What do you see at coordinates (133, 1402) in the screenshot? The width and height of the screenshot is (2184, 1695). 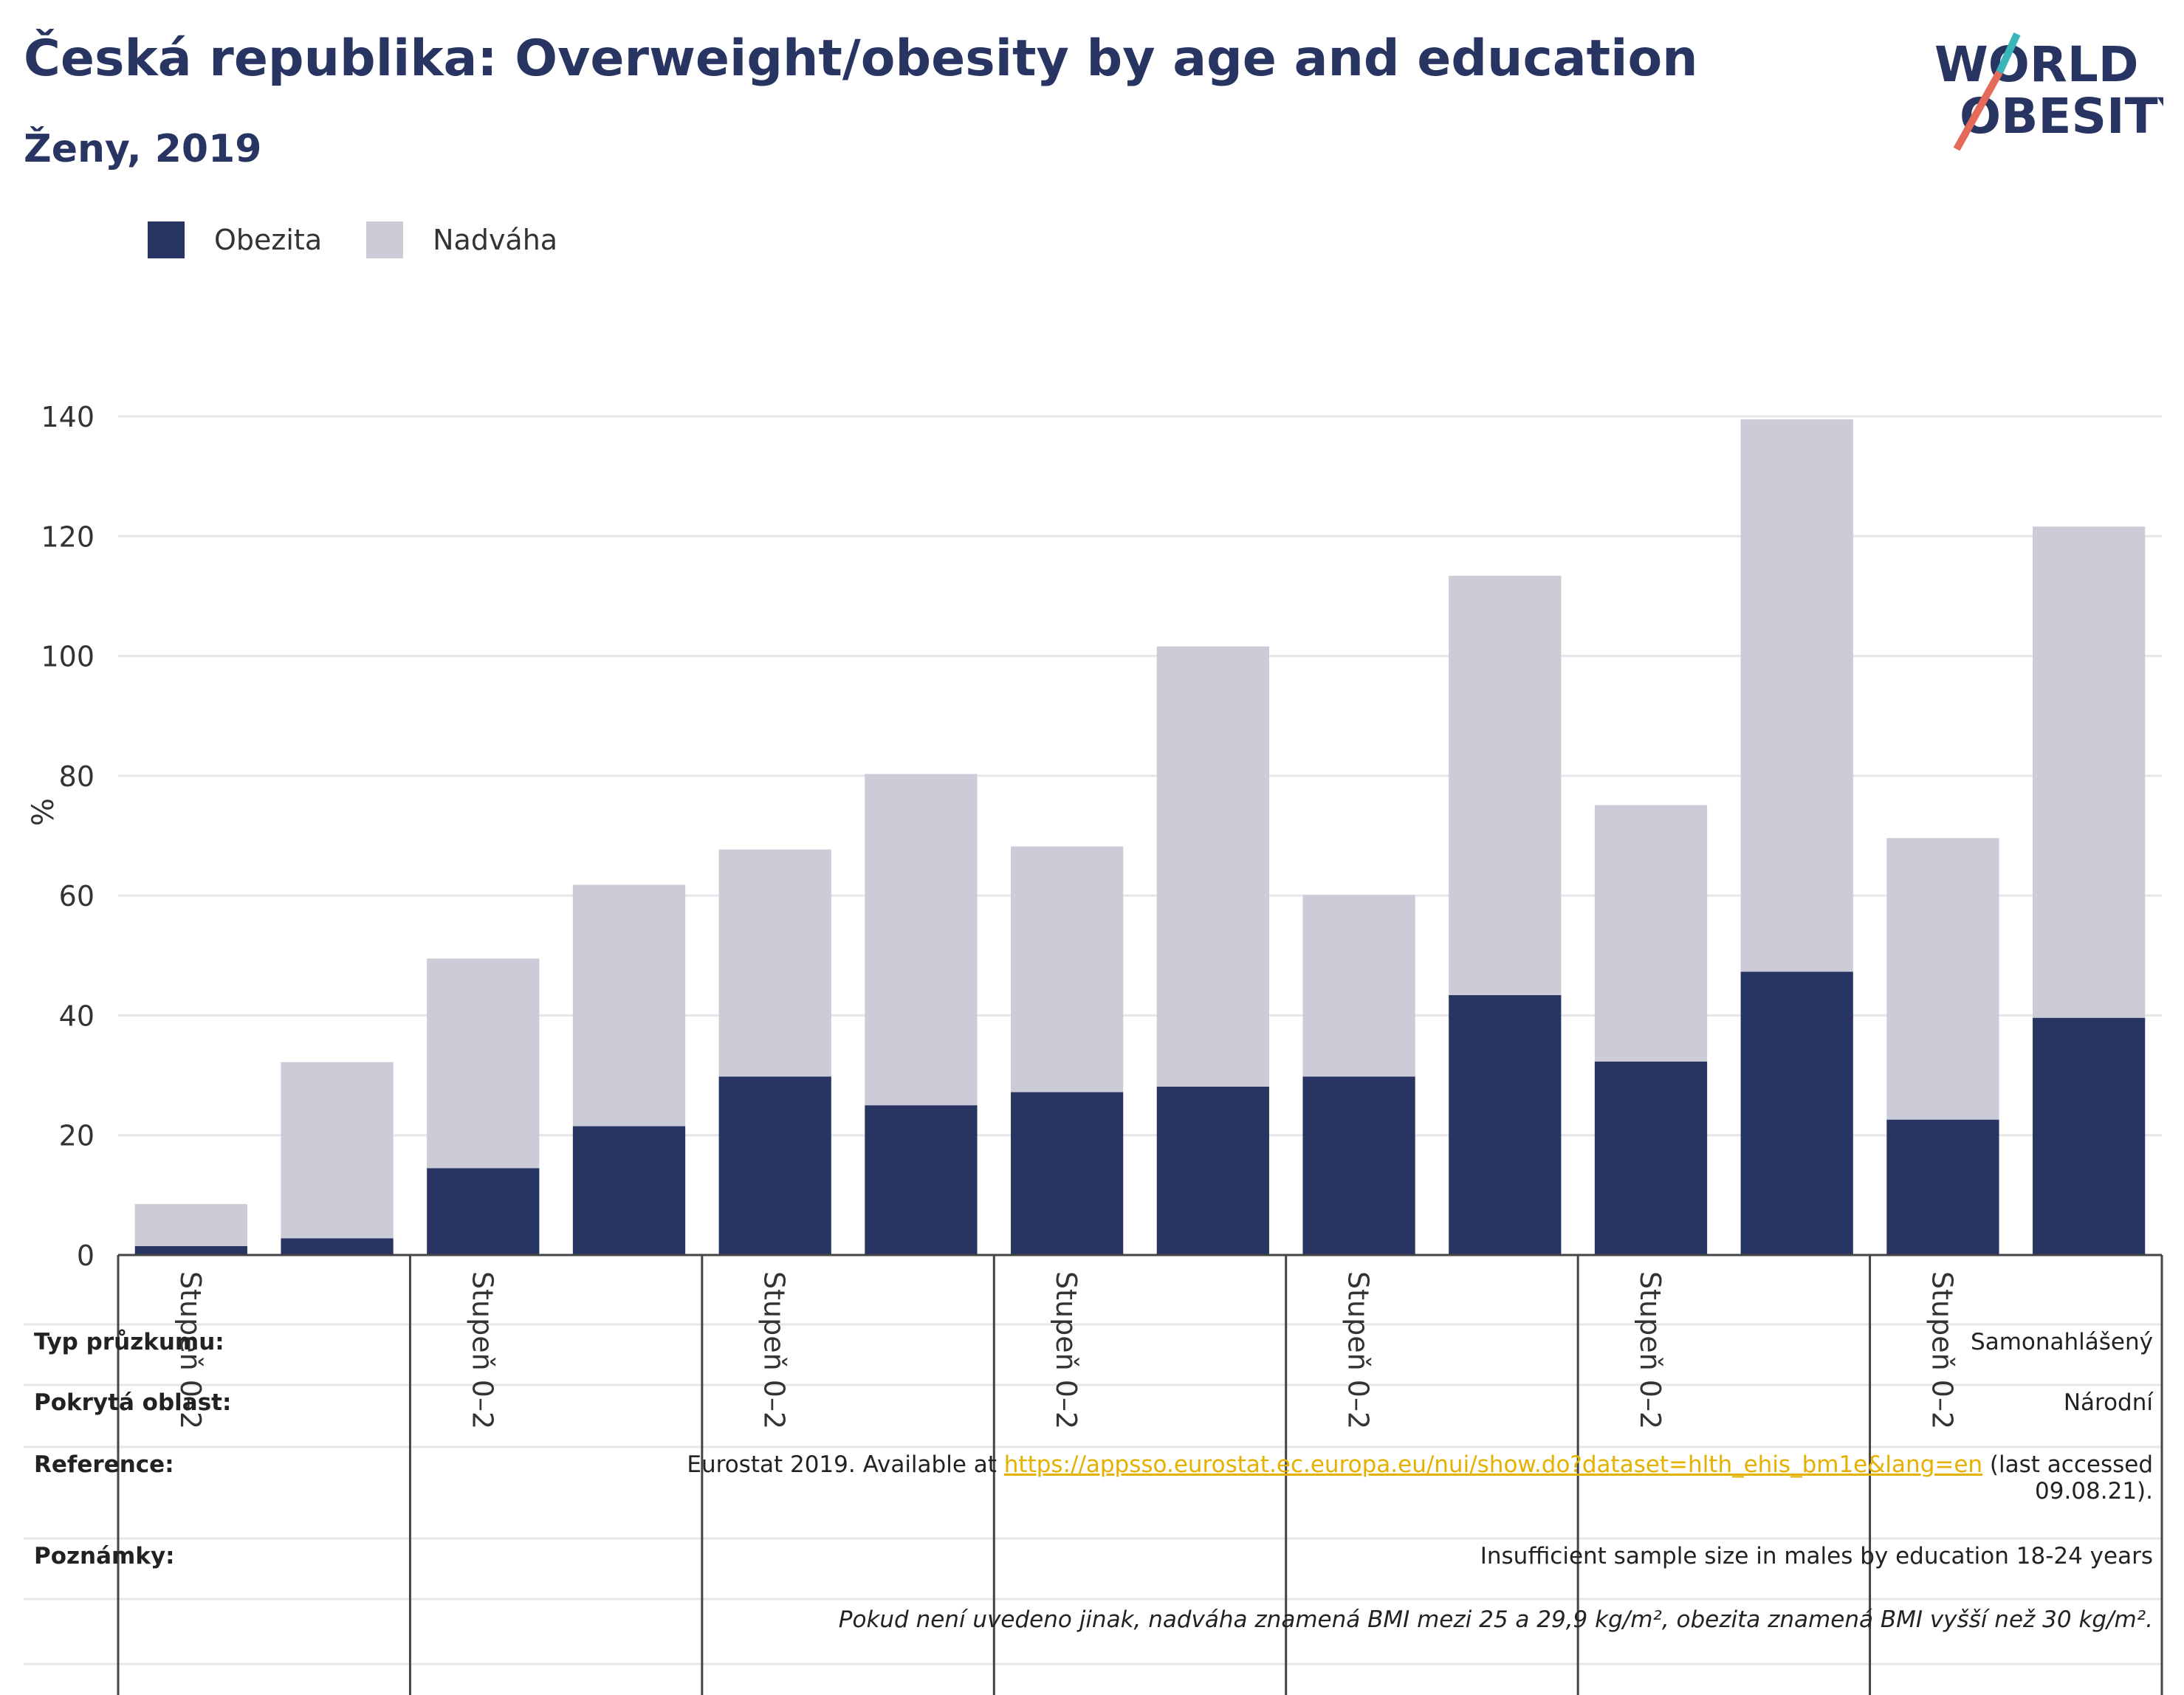 I see `area-label: Pokrytá oblast:` at bounding box center [133, 1402].